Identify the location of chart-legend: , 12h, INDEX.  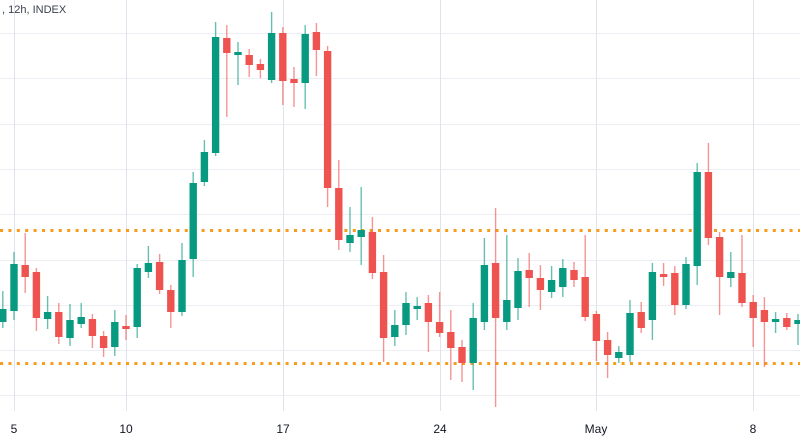
(34, 10).